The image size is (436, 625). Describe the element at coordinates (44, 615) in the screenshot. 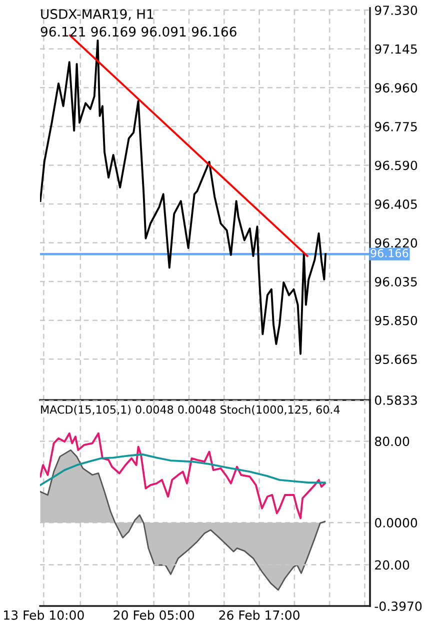

I see `x-tick-label: 13 Feb 10:00` at that location.